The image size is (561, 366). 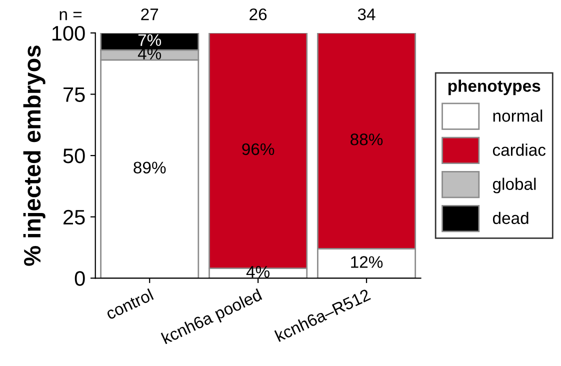 I want to click on y-tick-label: 50, so click(x=74, y=156).